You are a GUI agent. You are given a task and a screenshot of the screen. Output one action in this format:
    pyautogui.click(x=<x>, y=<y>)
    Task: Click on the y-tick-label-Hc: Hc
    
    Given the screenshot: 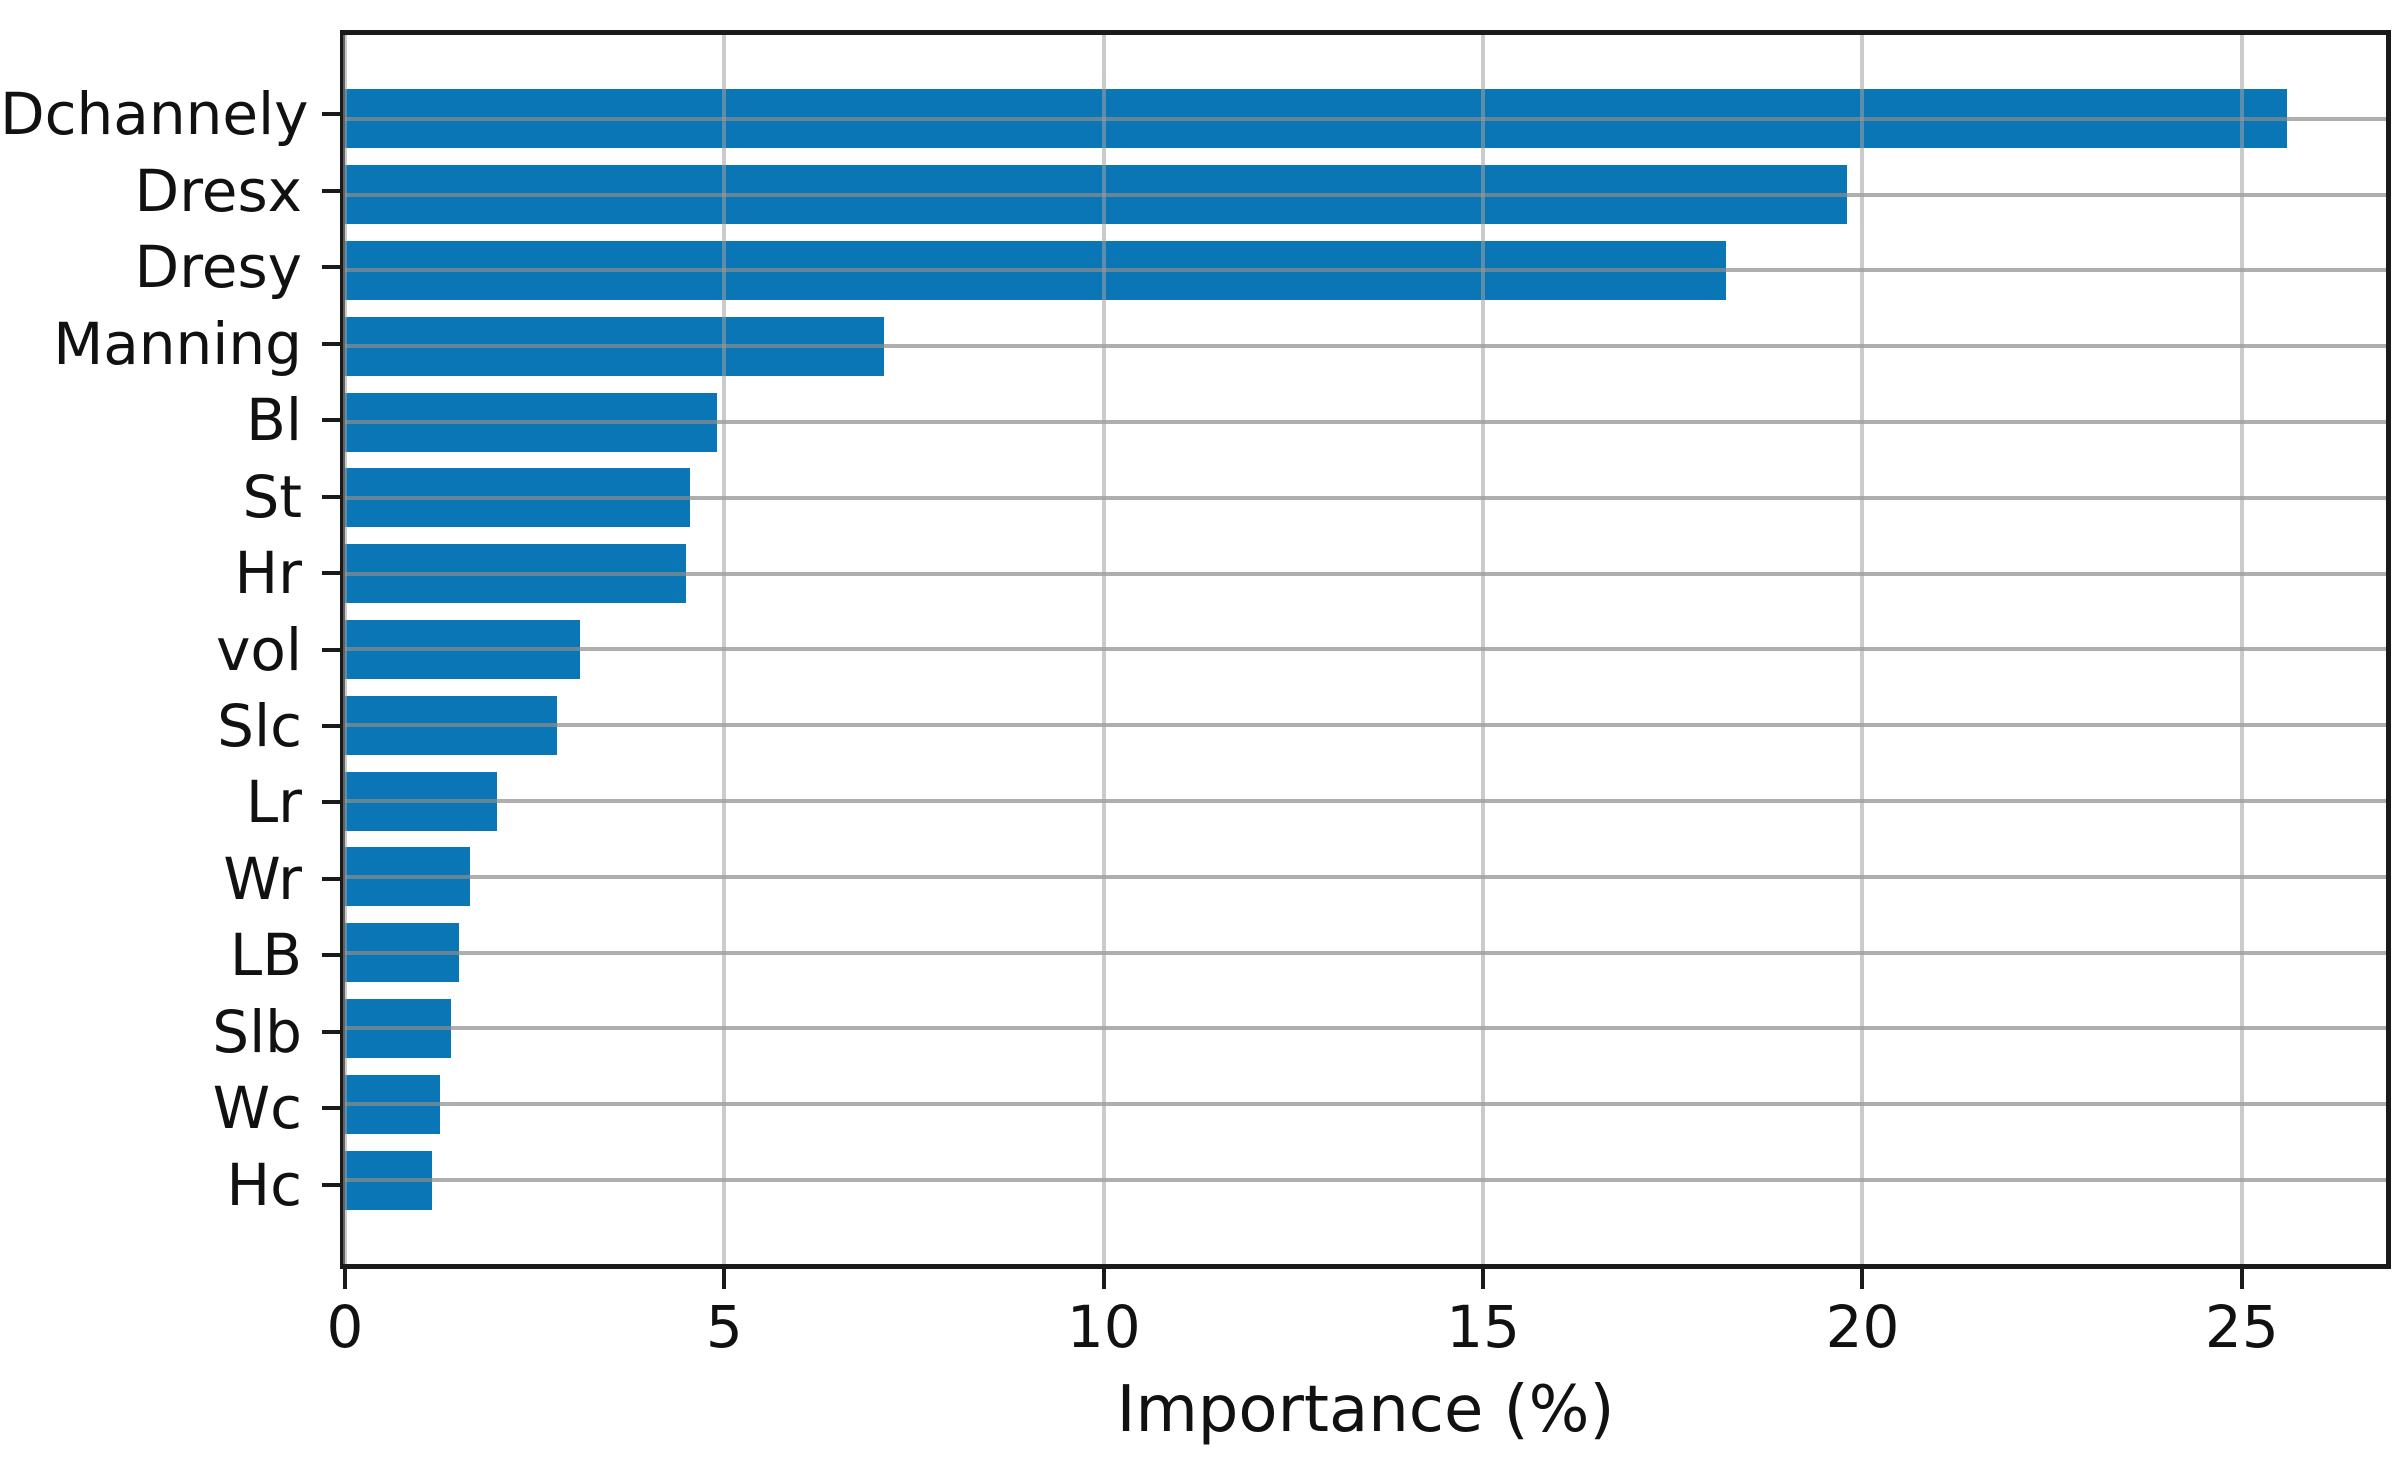 What is the action you would take?
    pyautogui.click(x=264, y=1184)
    